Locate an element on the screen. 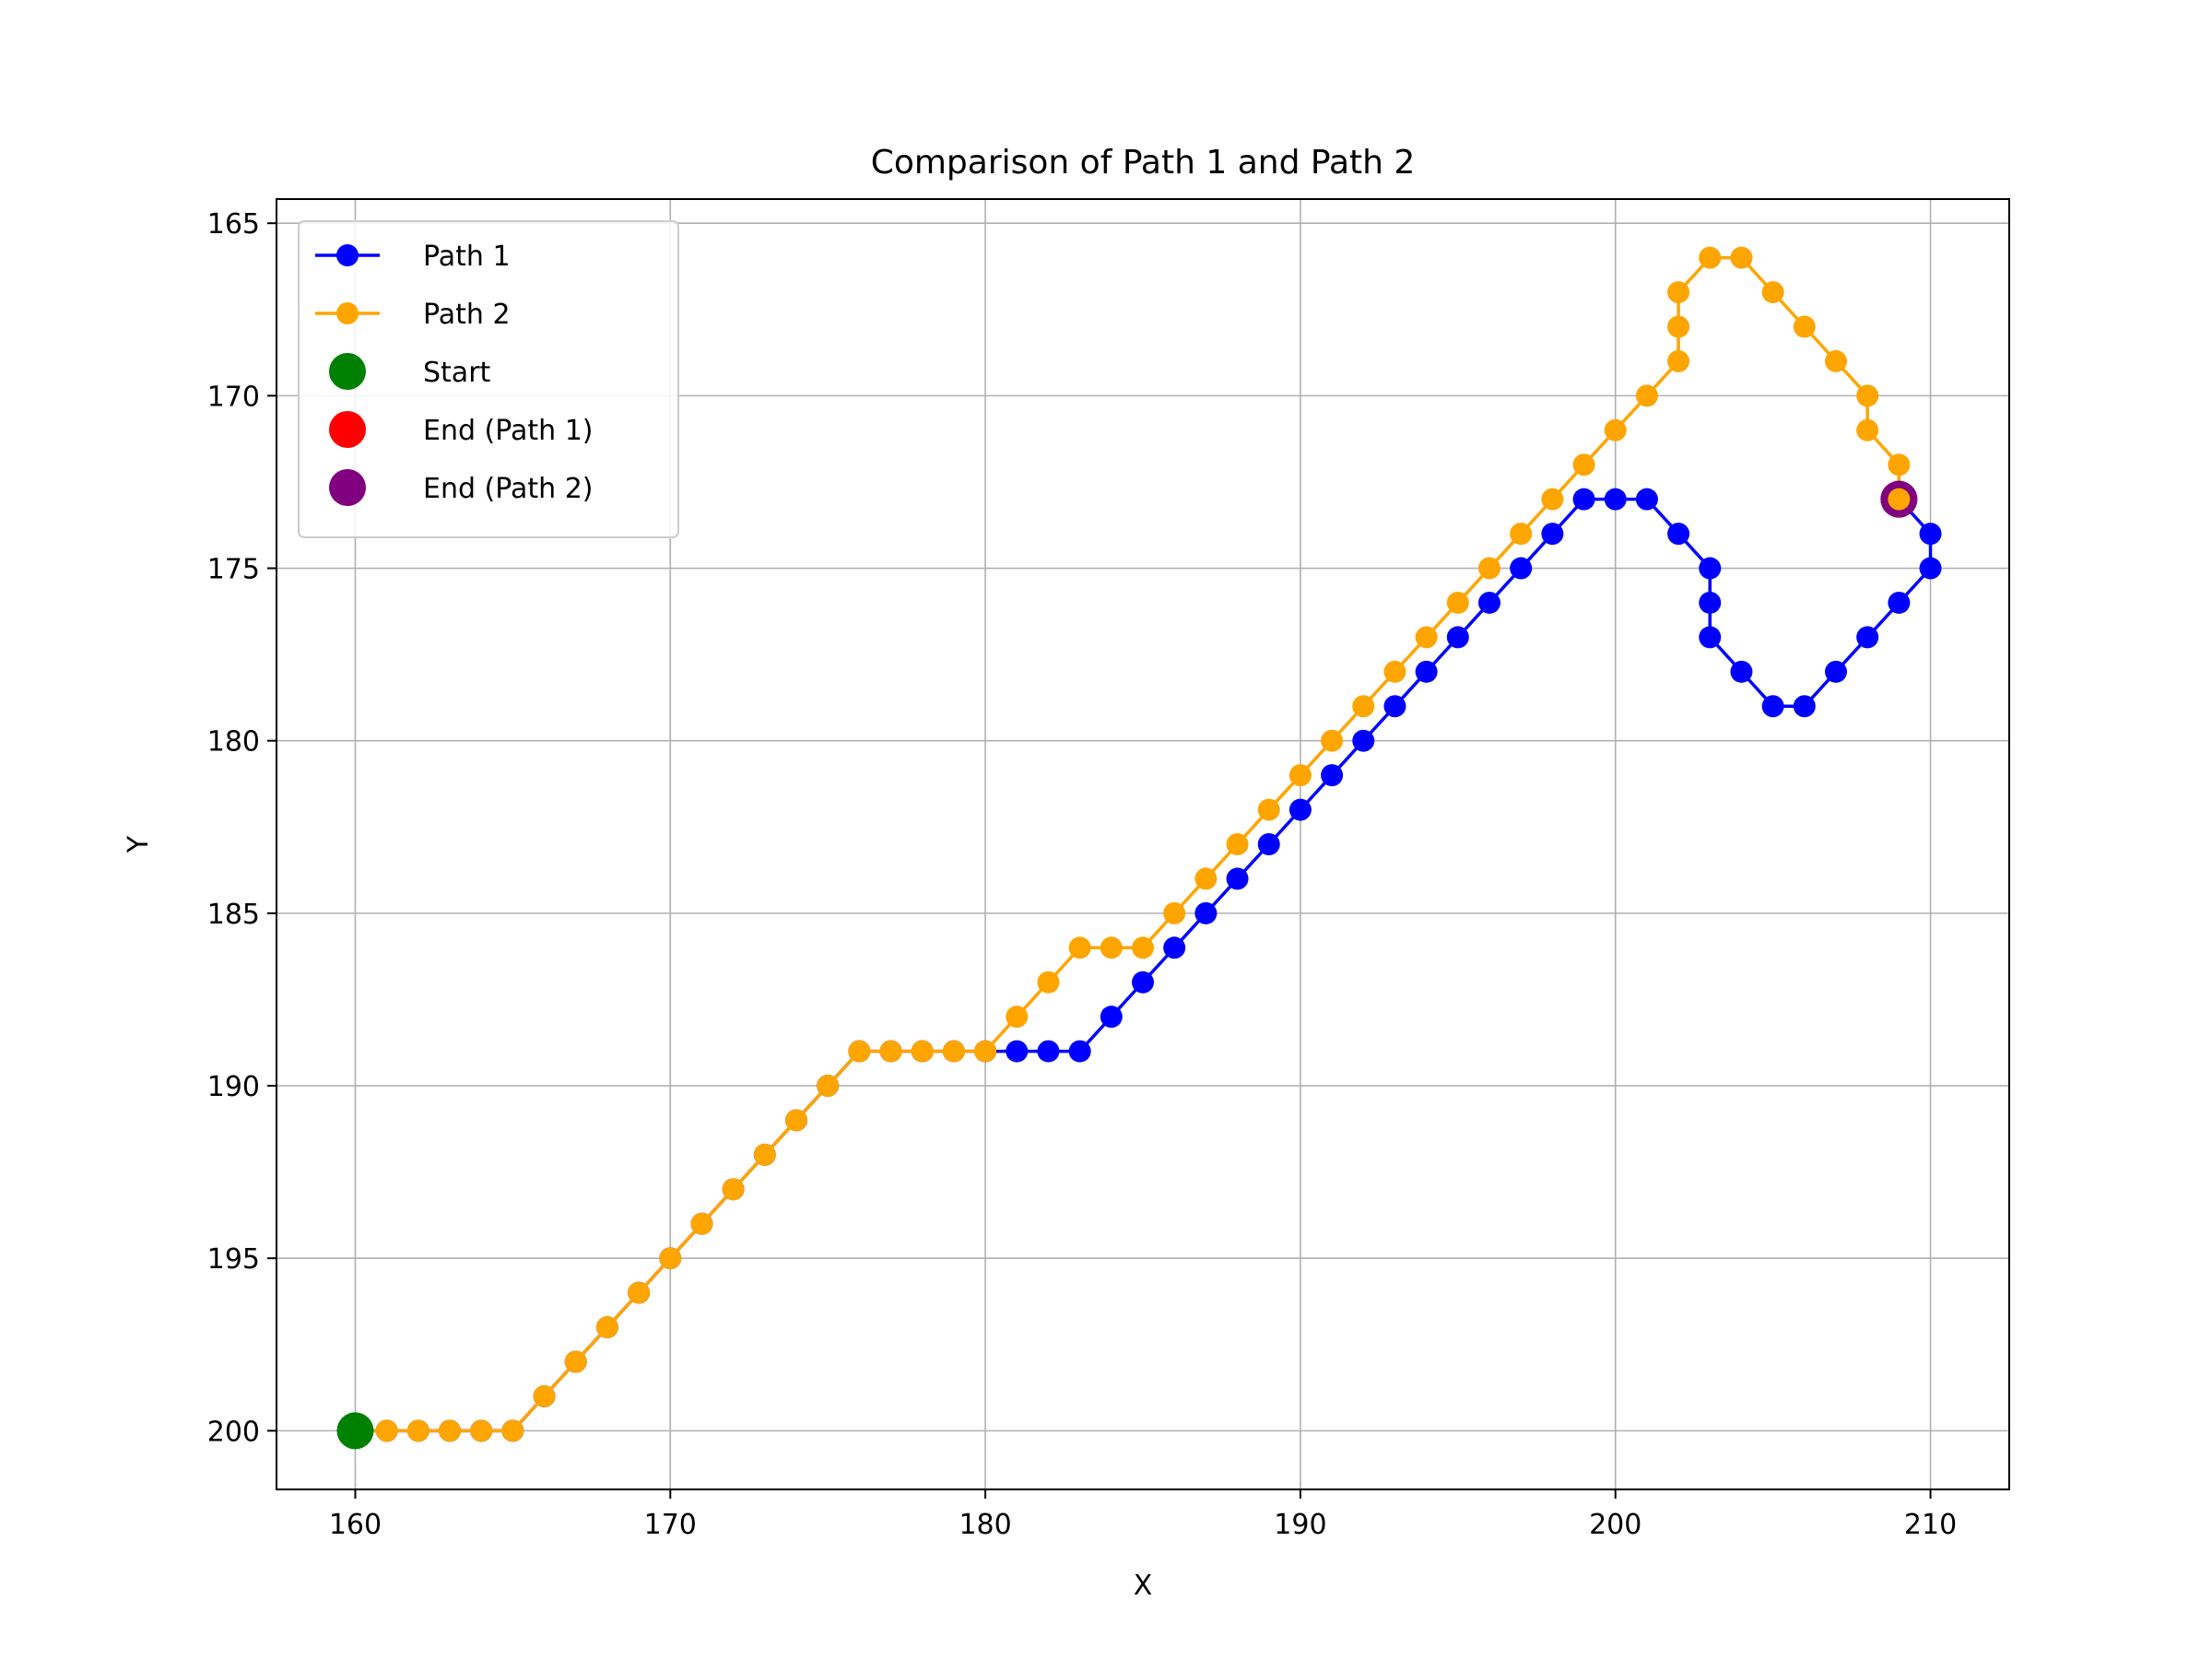  legend-box is located at coordinates (488, 379).